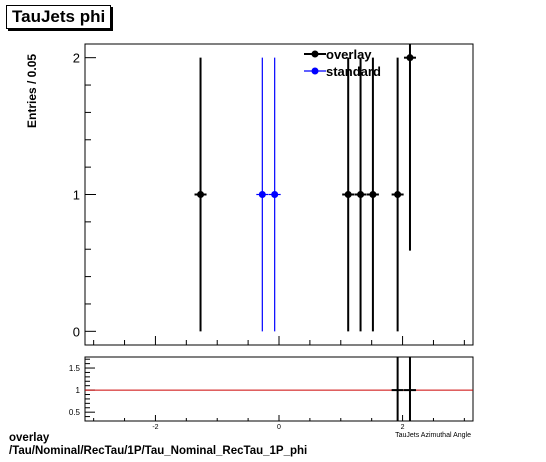 This screenshot has height=462, width=546. I want to click on ratio-x-tick-label: 0, so click(279, 427).